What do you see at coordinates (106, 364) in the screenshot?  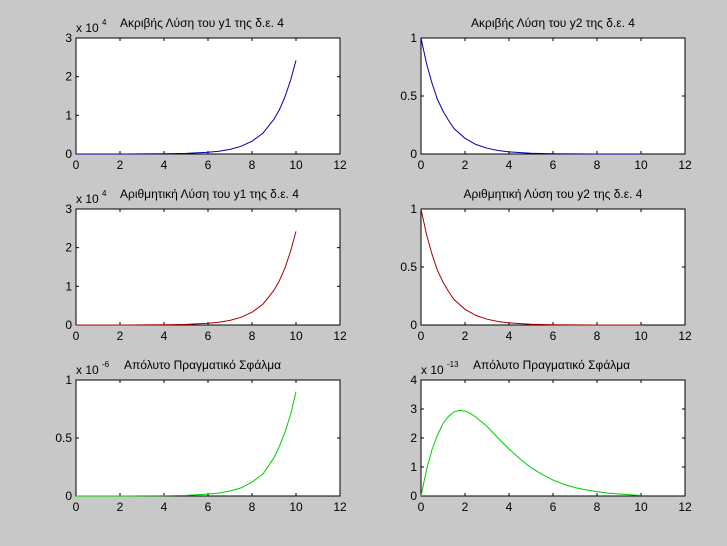 I see `axis-exponent: -6` at bounding box center [106, 364].